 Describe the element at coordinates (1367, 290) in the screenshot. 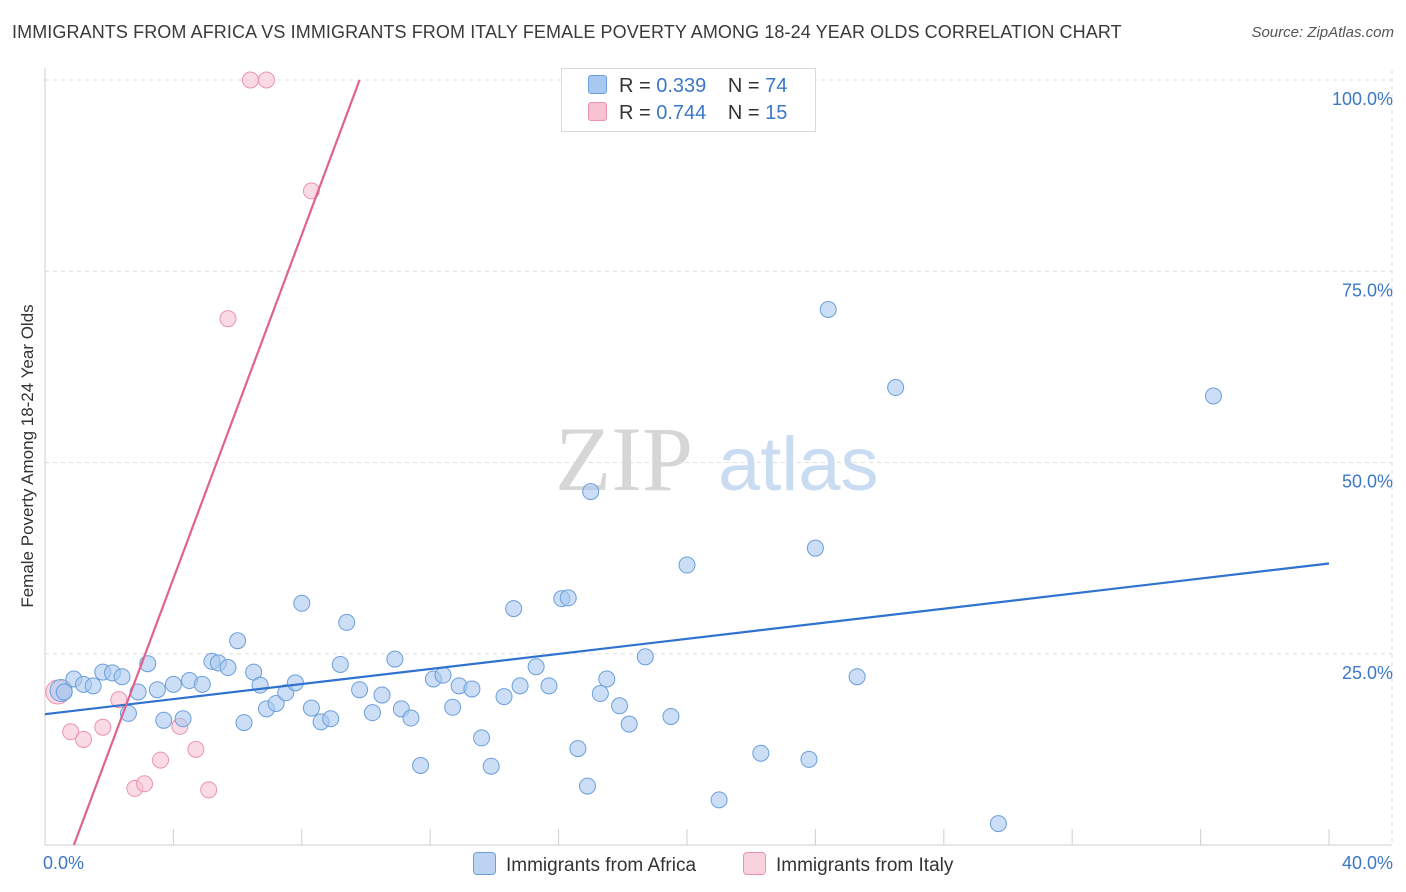

I see `y-tick-label-75: 75.0%` at that location.